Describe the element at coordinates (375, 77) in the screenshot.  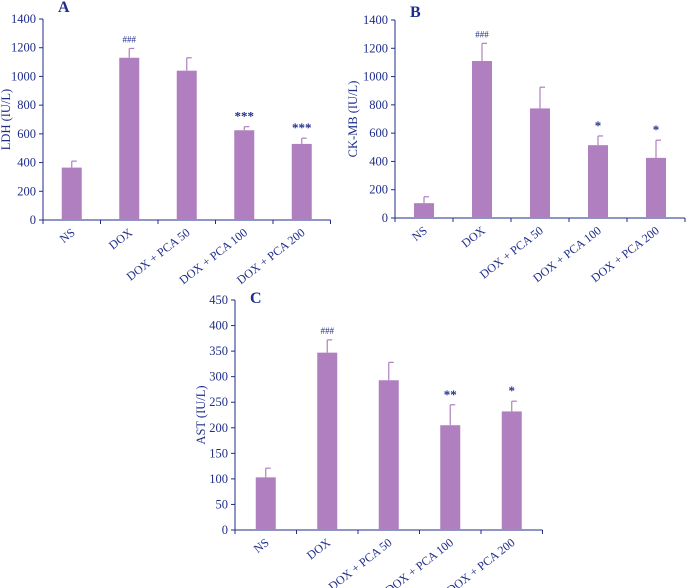
I see `panel-b-y-tick-label: 1000` at that location.